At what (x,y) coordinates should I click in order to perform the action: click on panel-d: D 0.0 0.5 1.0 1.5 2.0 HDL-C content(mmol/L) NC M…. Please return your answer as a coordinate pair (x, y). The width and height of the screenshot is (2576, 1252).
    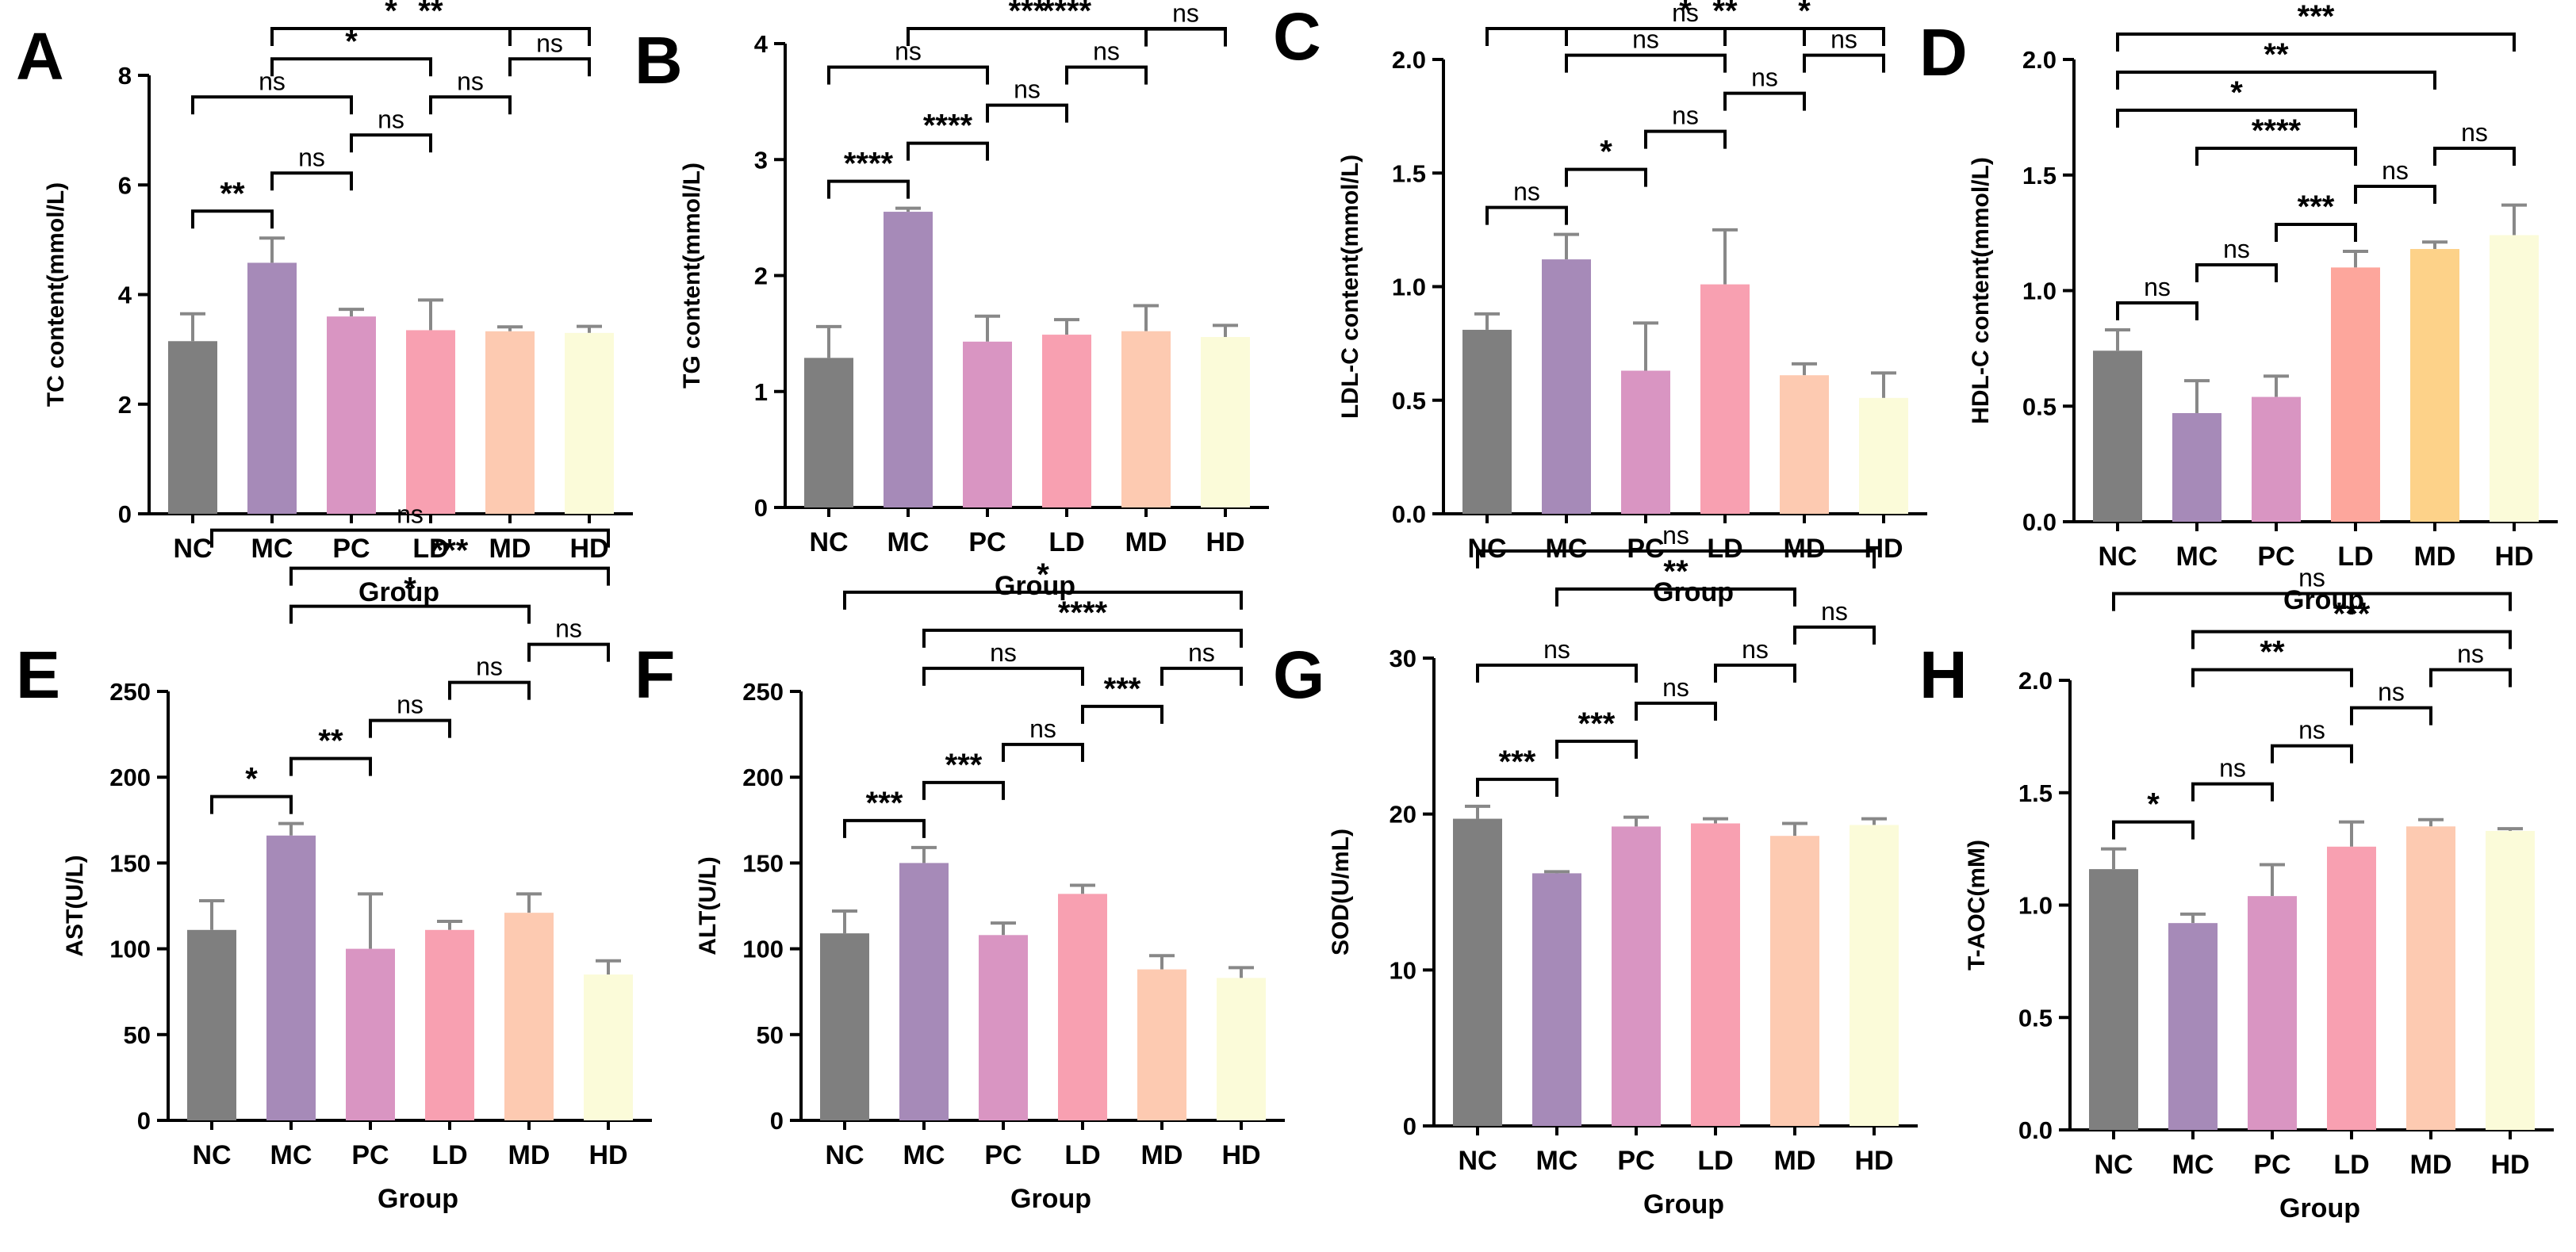
    Looking at the image, I should click on (2238, 307).